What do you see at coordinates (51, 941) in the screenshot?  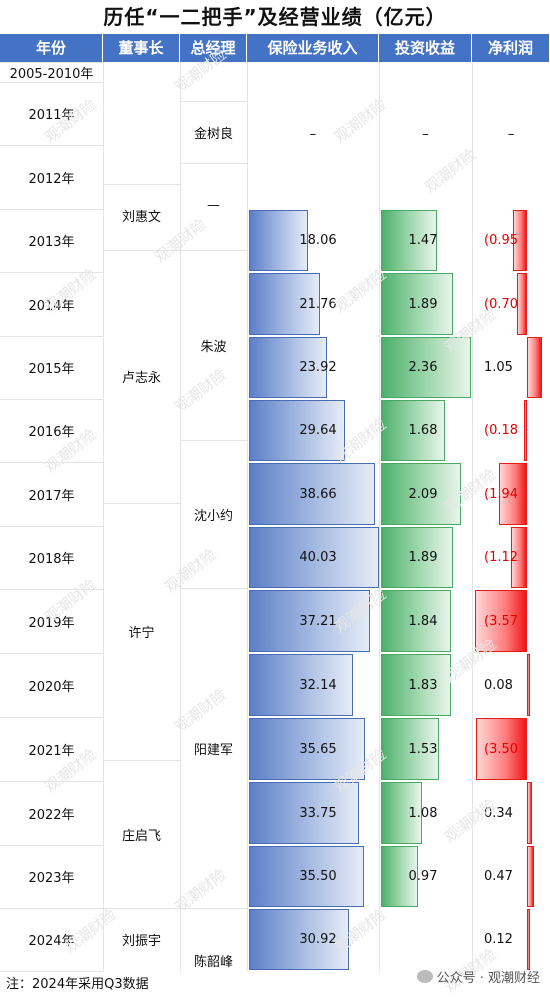 I see `year-cell: 2024年` at bounding box center [51, 941].